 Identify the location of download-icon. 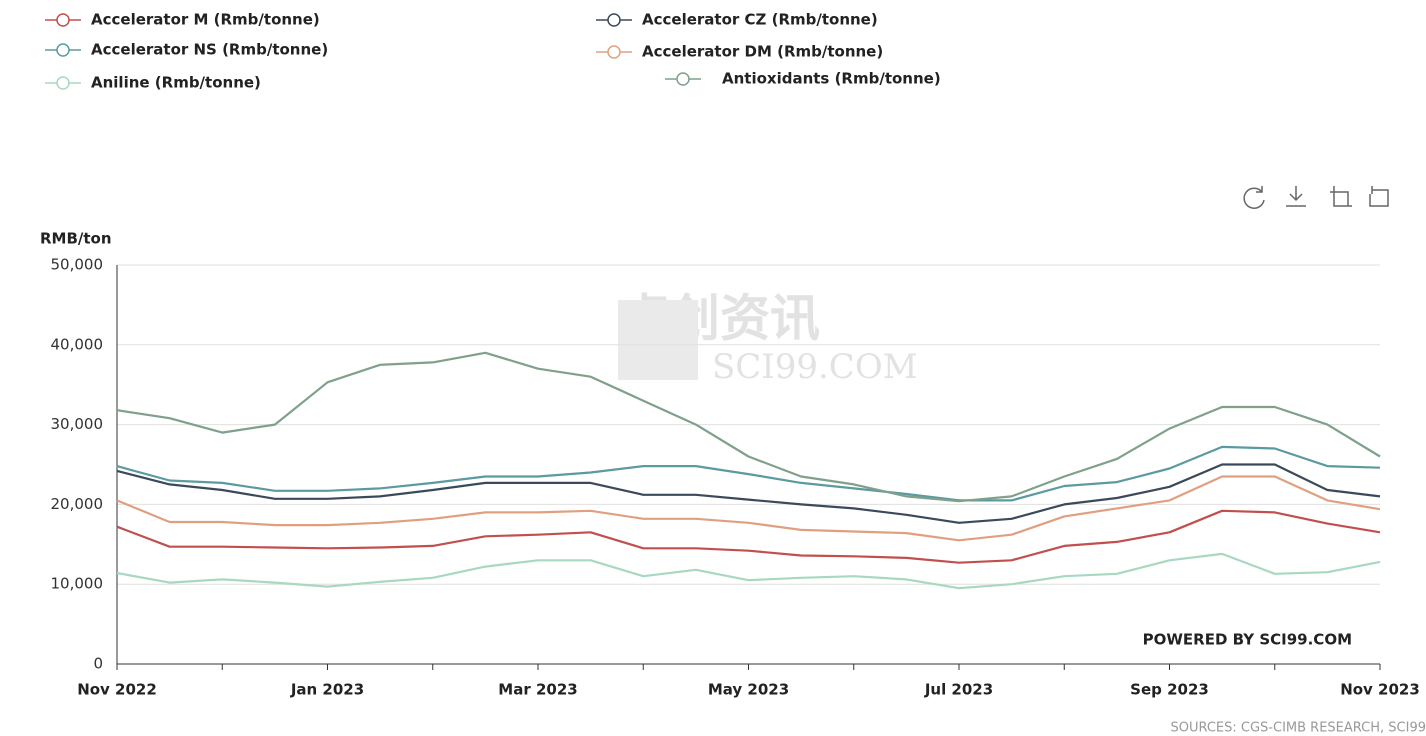
(1296, 196).